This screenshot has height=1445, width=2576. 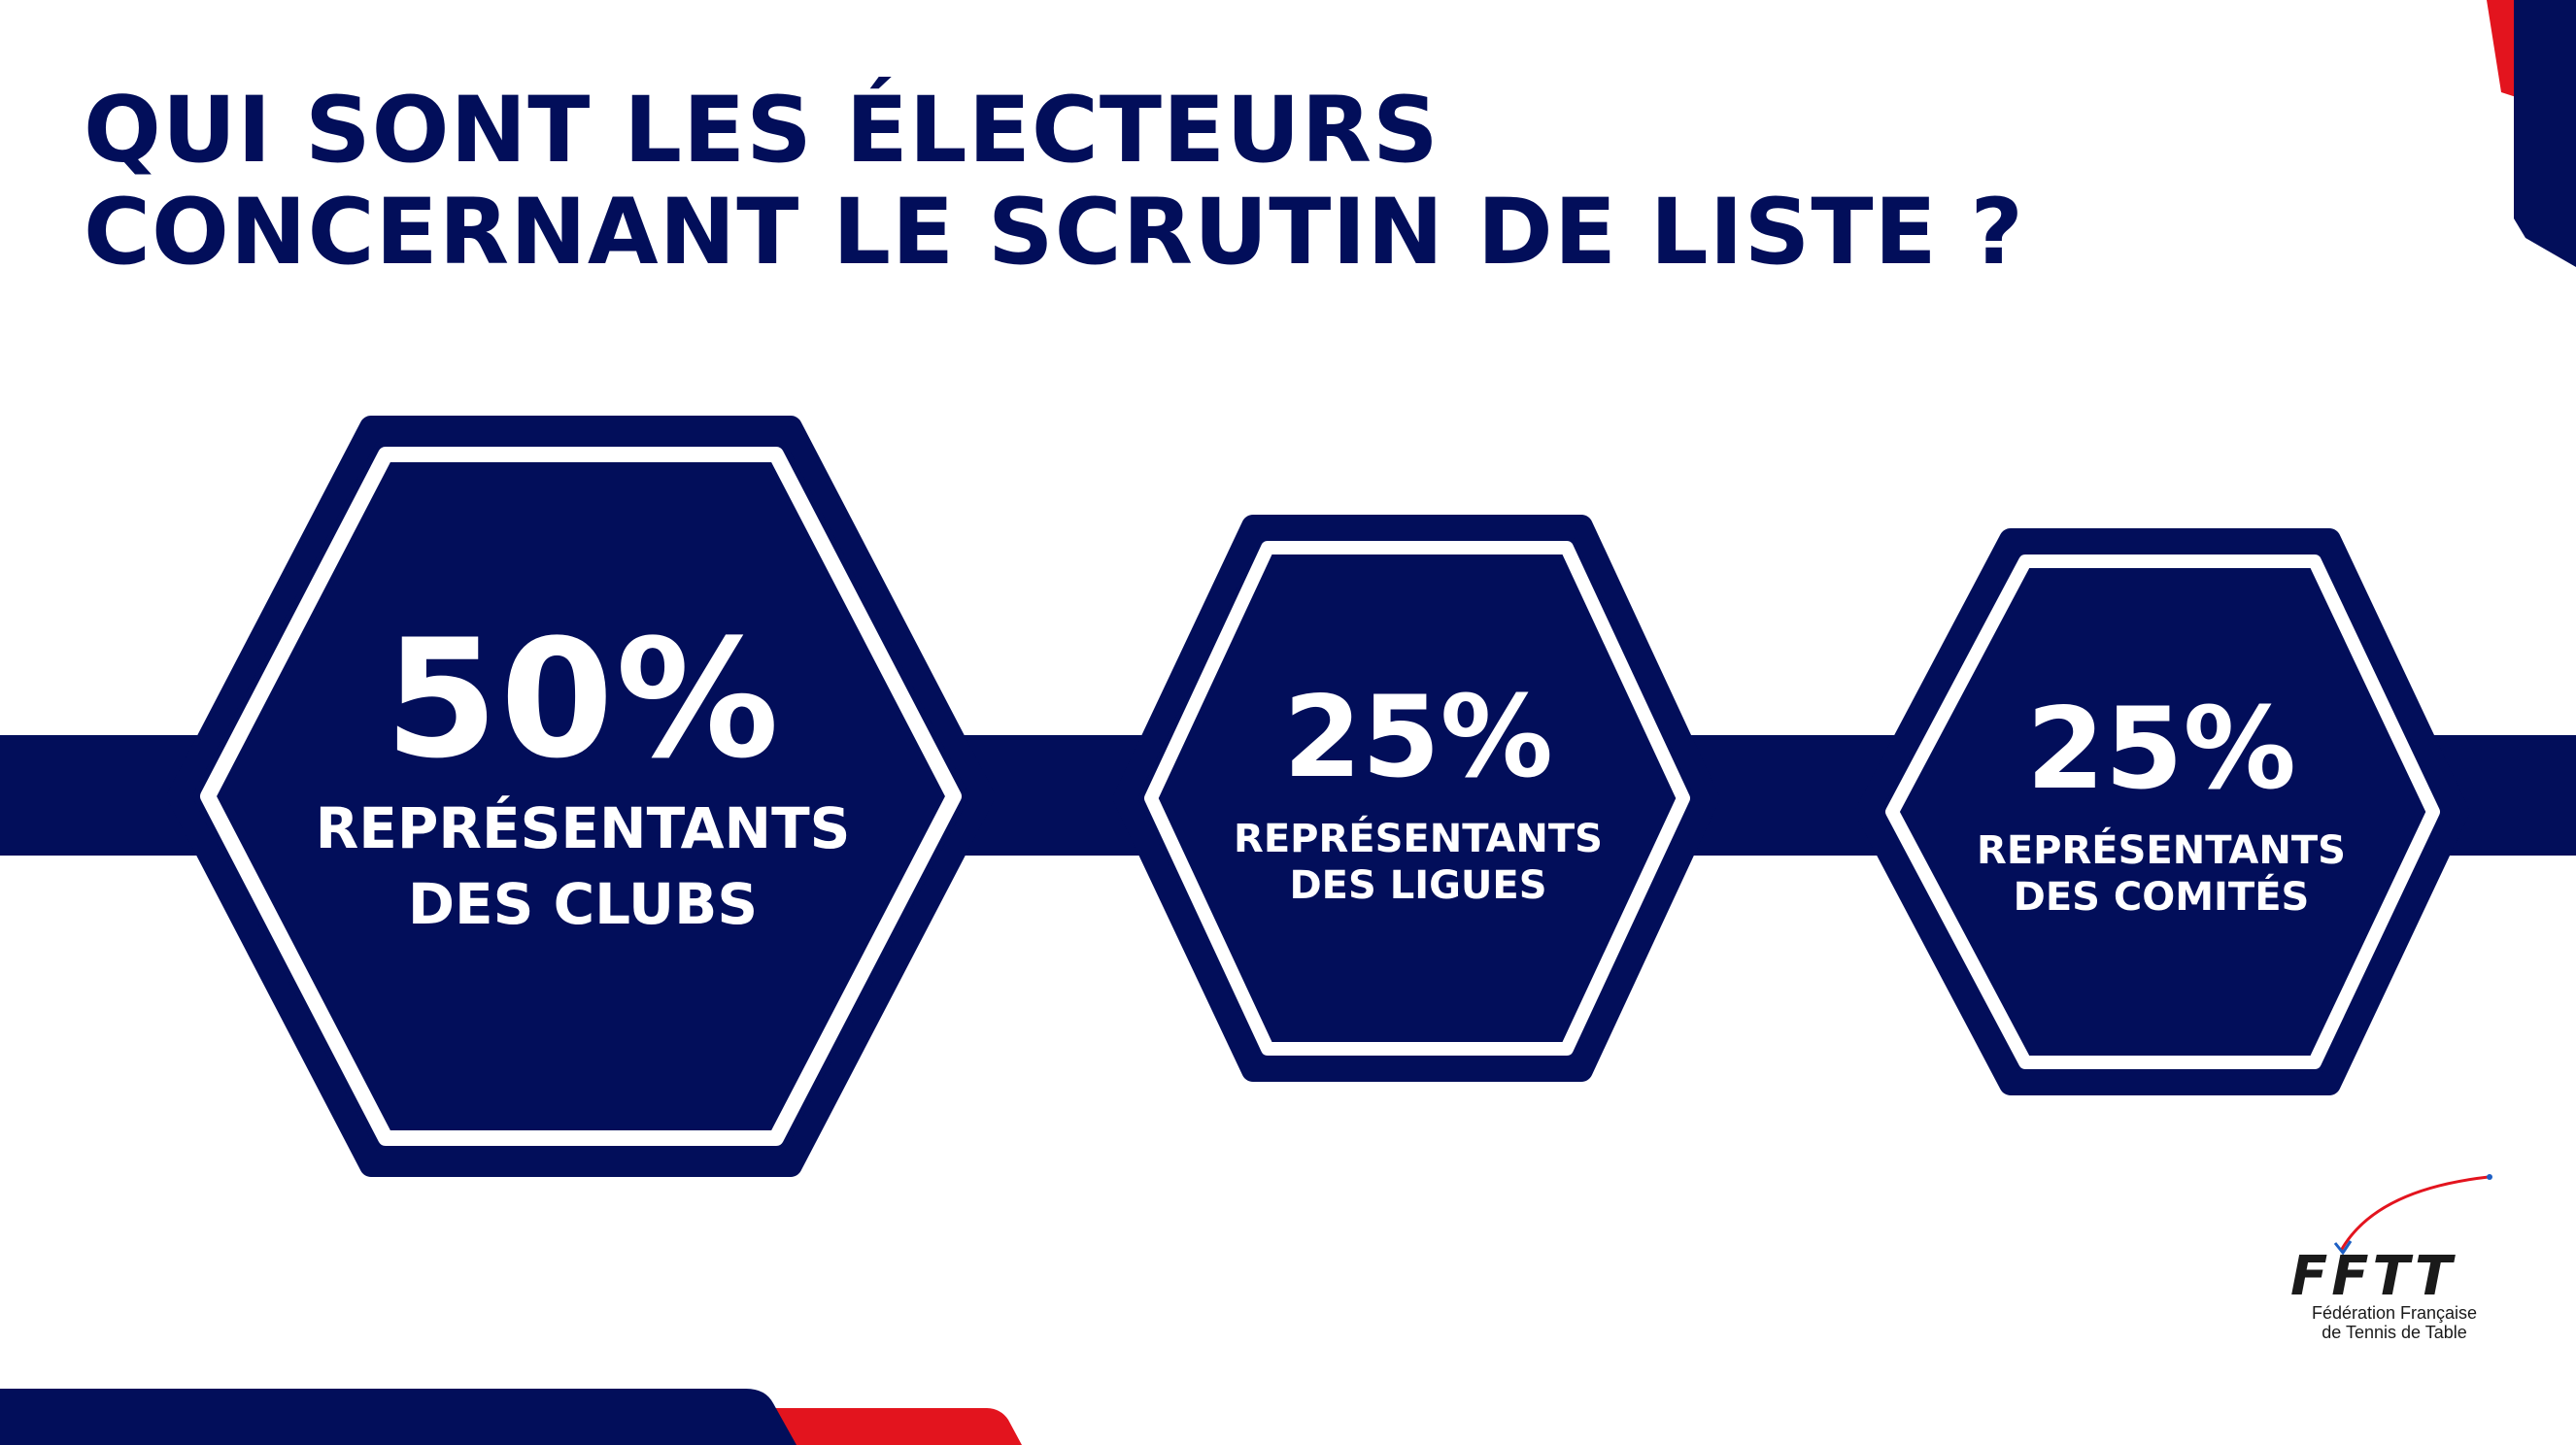 I want to click on bottom-navy-bar, so click(x=398, y=1417).